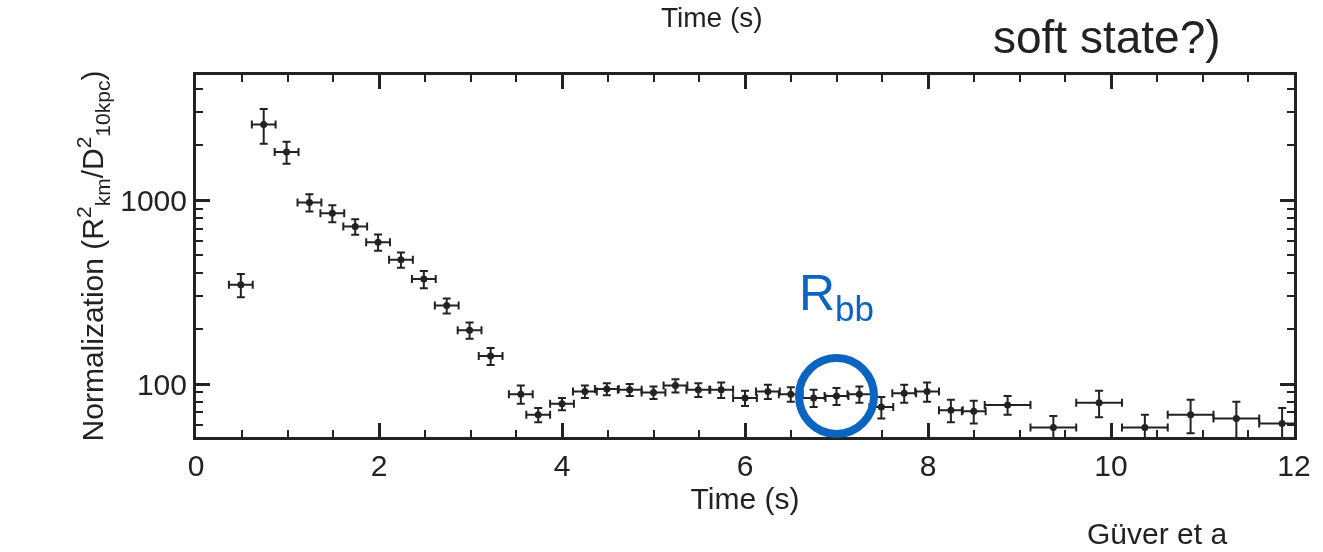 The height and width of the screenshot is (552, 1323). What do you see at coordinates (1294, 465) in the screenshot?
I see `x-tick-label: 12` at bounding box center [1294, 465].